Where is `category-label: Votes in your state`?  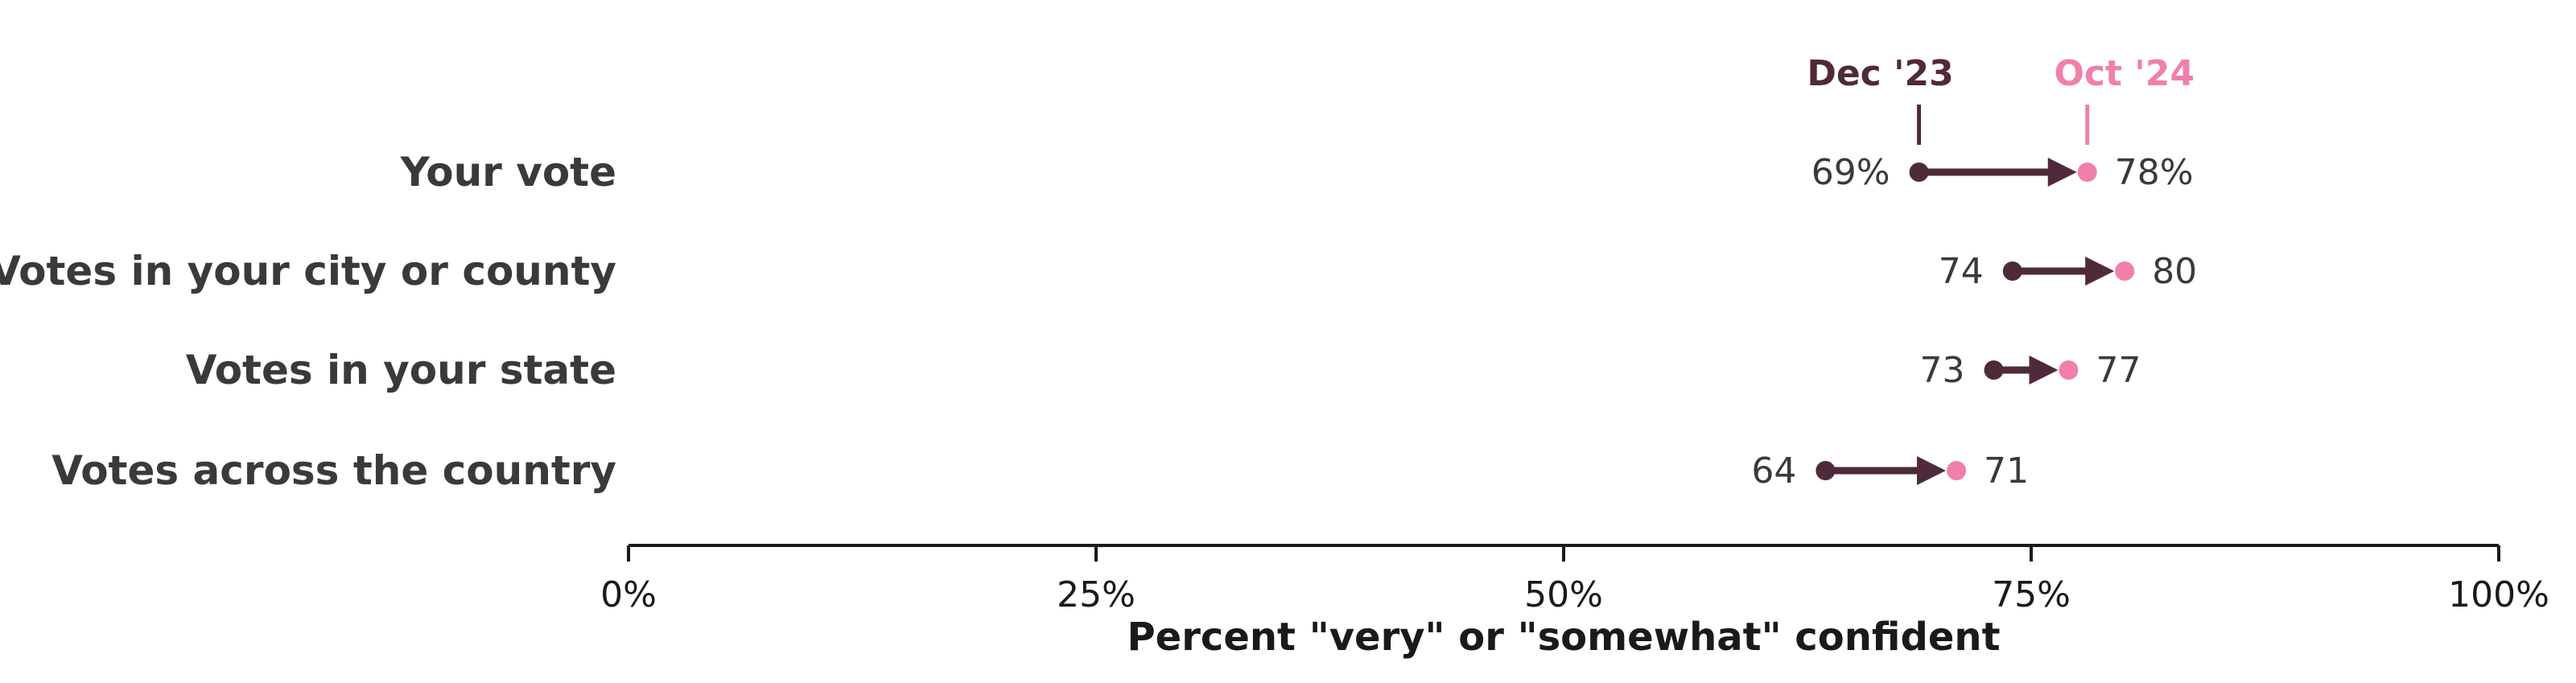 category-label: Votes in your state is located at coordinates (401, 370).